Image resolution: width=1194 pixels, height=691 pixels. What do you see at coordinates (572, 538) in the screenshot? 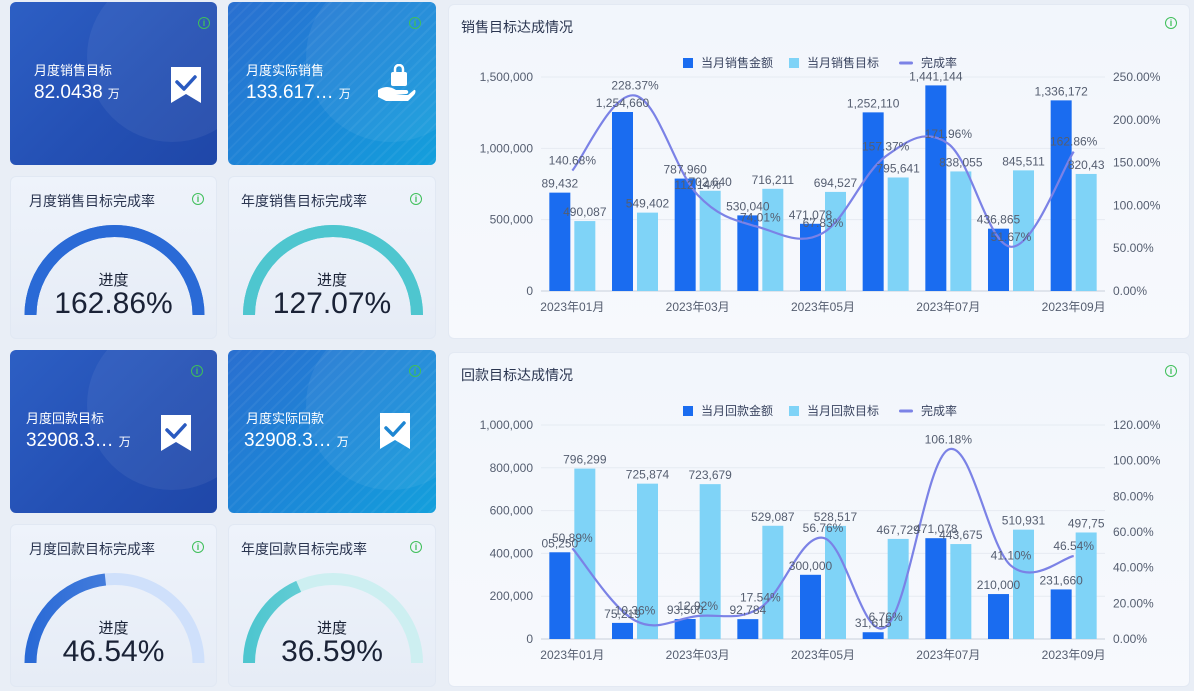
I see `line-data-label: 50.89%` at bounding box center [572, 538].